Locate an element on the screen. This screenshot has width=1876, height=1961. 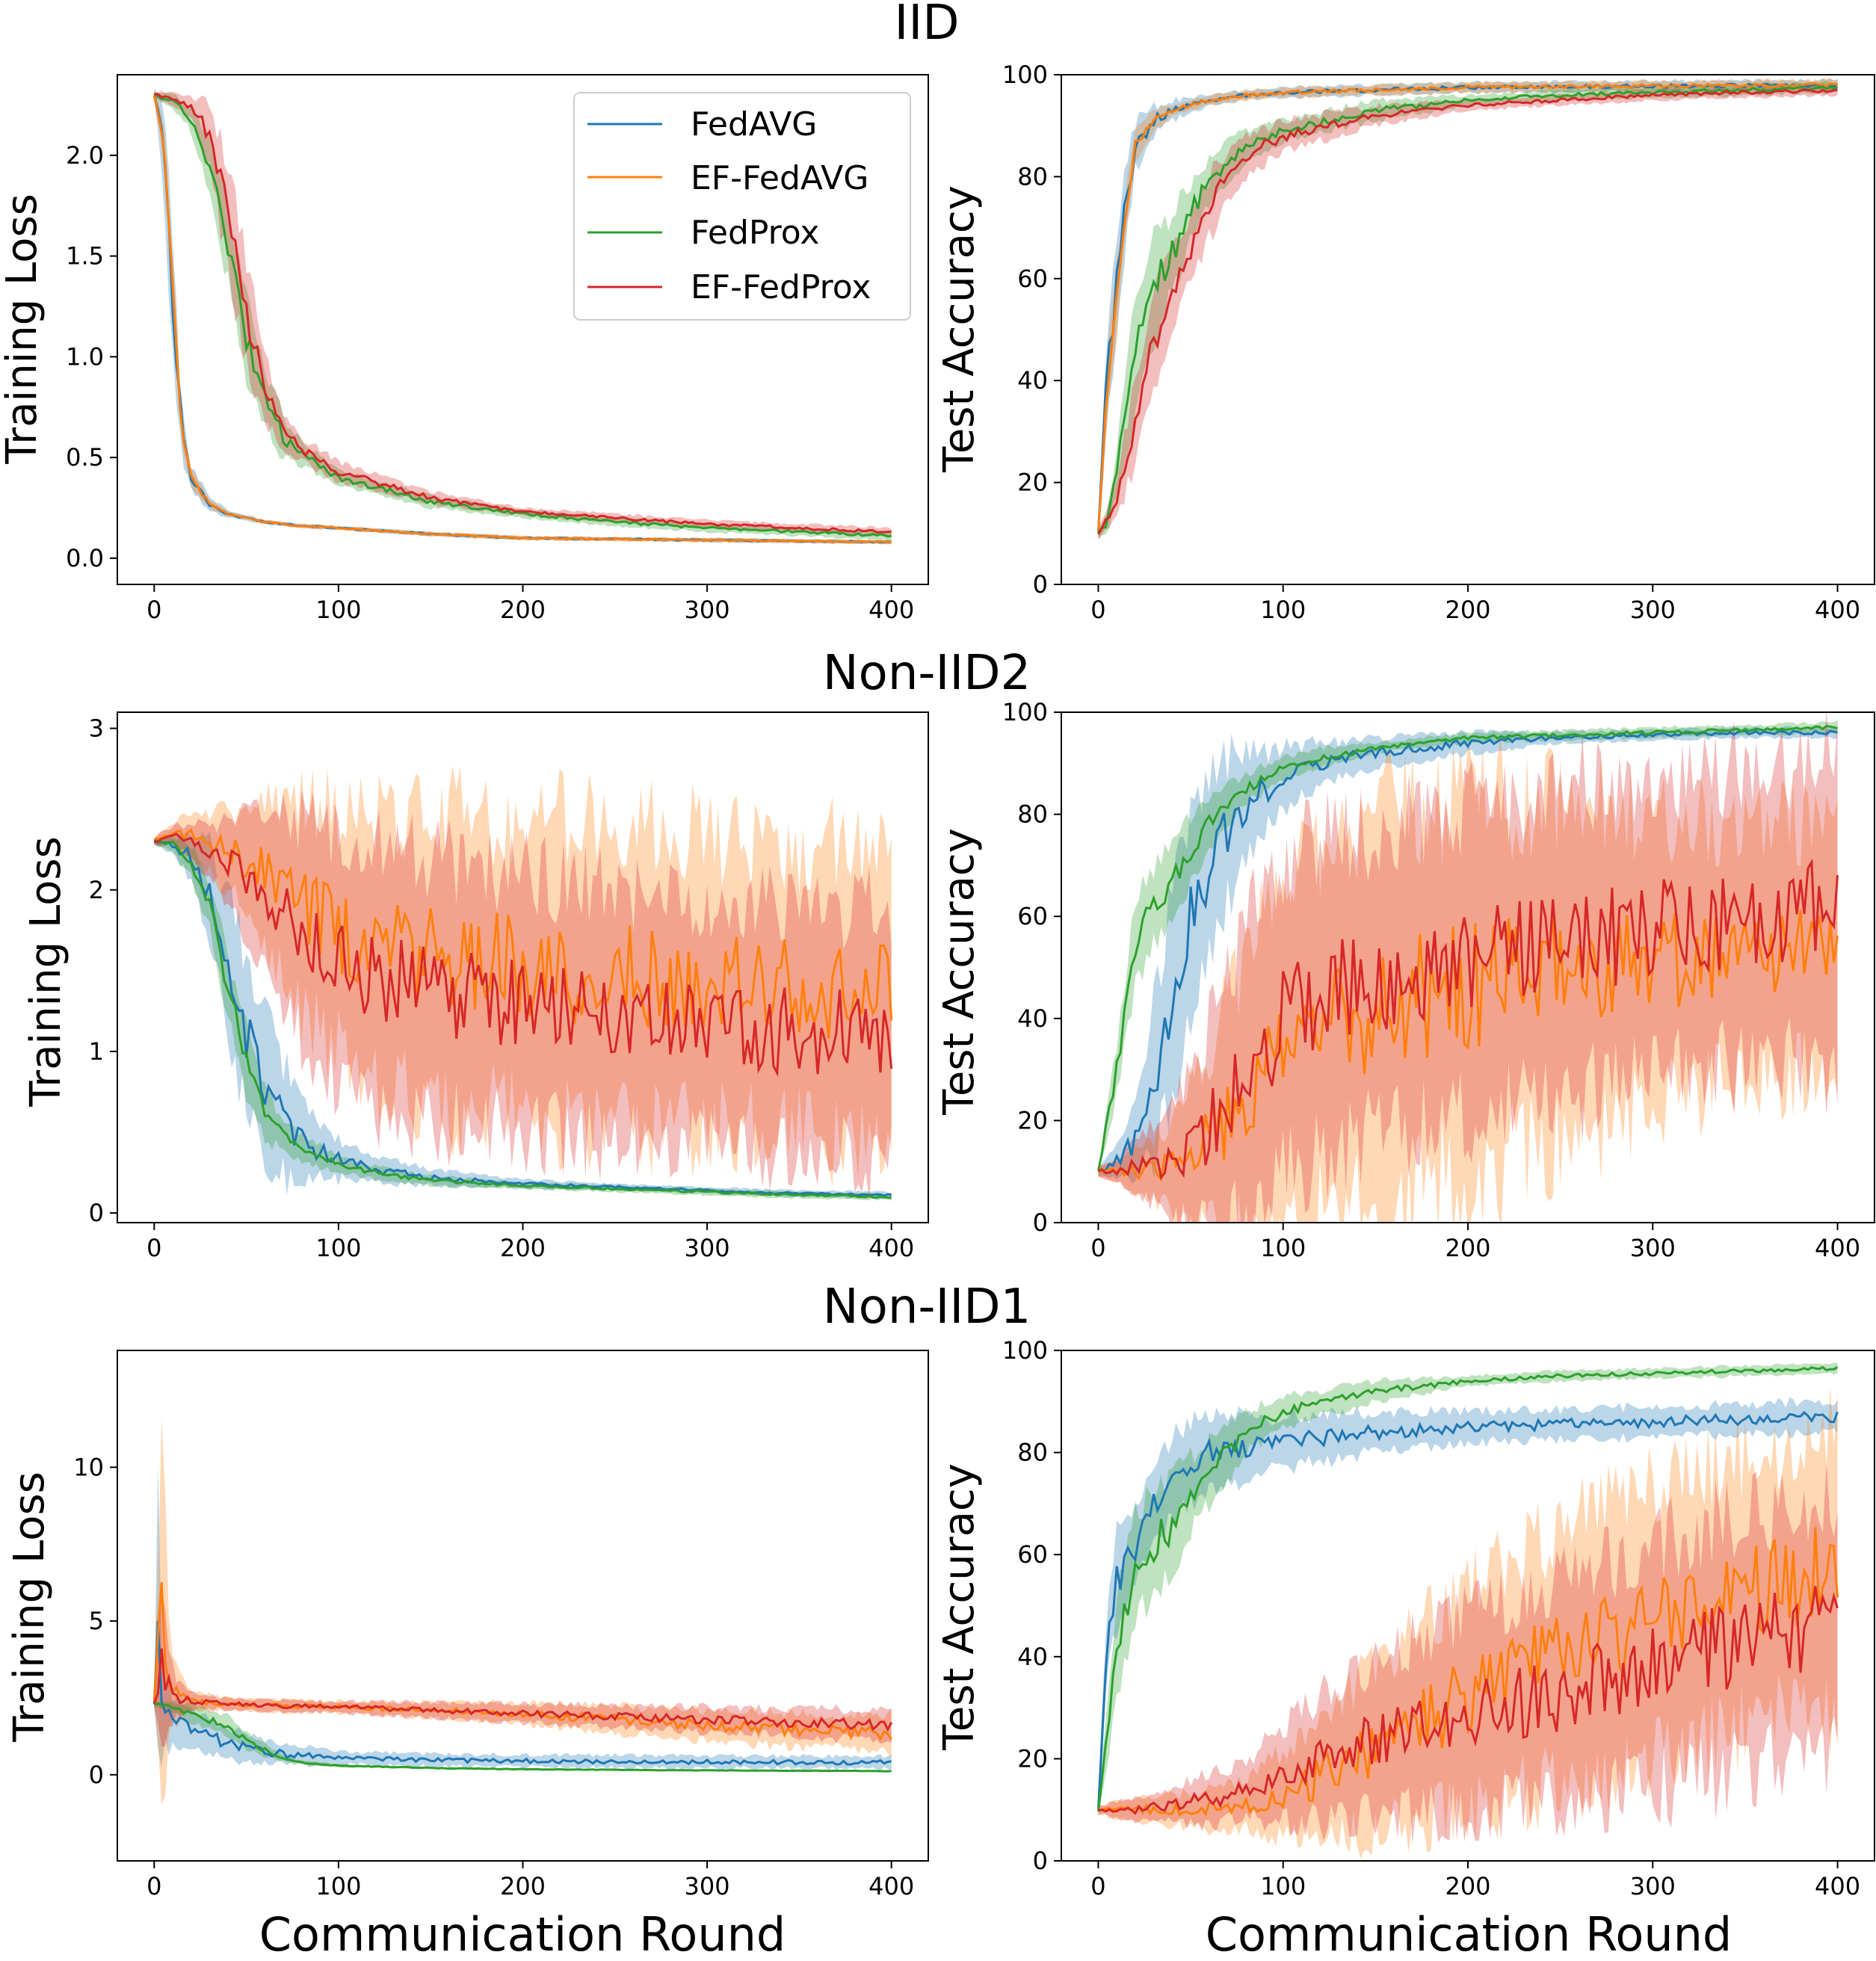
ylabel-noniid1-loss: Training Loss is located at coordinates (29, 1607).